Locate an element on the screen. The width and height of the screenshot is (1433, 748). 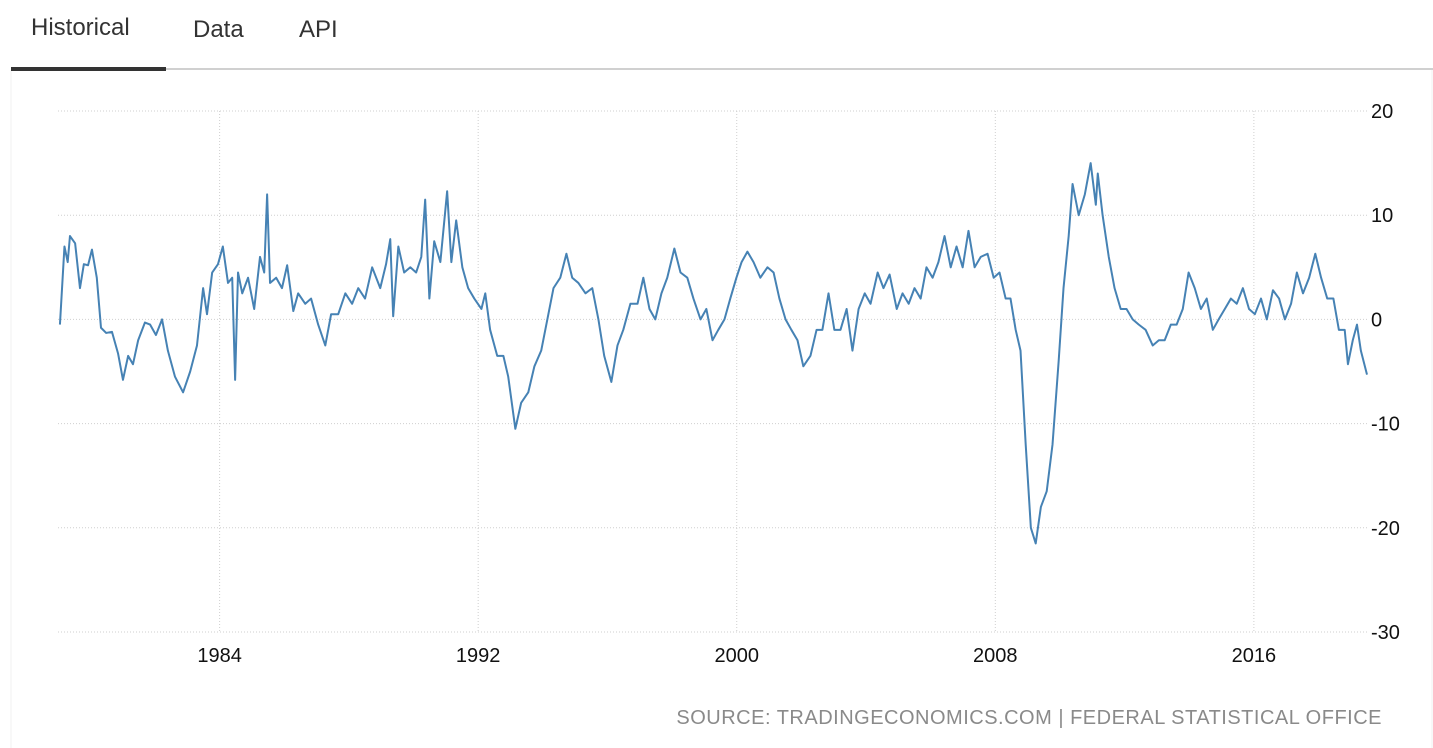
x-tick-label: 1992 is located at coordinates (478, 656).